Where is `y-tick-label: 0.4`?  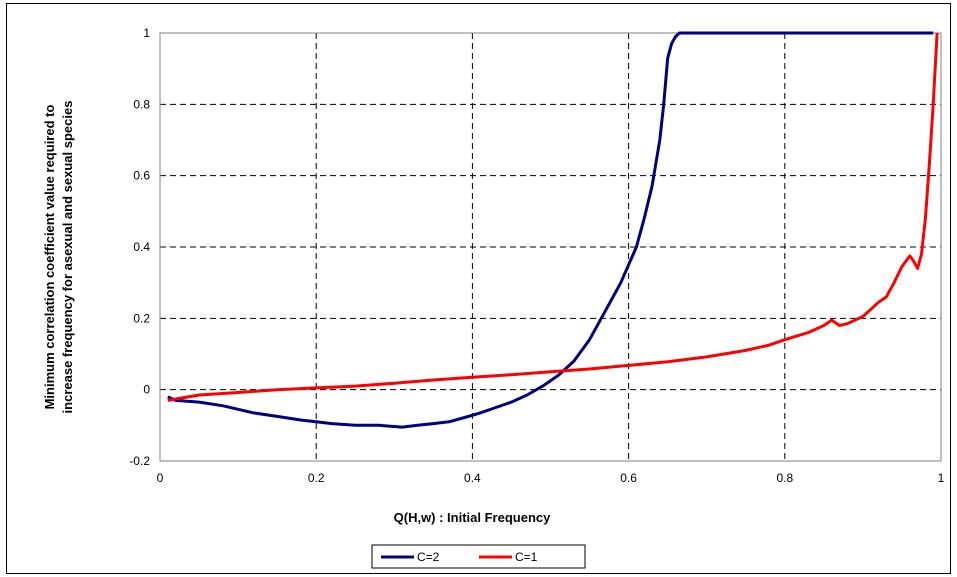 y-tick-label: 0.4 is located at coordinates (141, 247).